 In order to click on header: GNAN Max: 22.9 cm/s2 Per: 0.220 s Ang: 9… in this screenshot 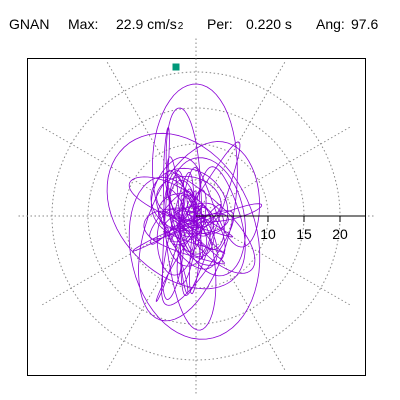, I will do `click(200, 27)`.